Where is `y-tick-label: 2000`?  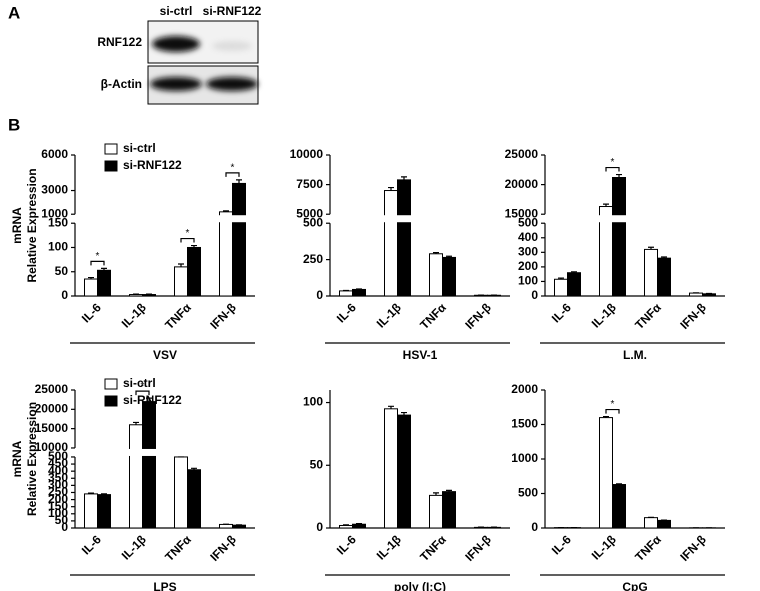 y-tick-label: 2000 is located at coordinates (524, 389).